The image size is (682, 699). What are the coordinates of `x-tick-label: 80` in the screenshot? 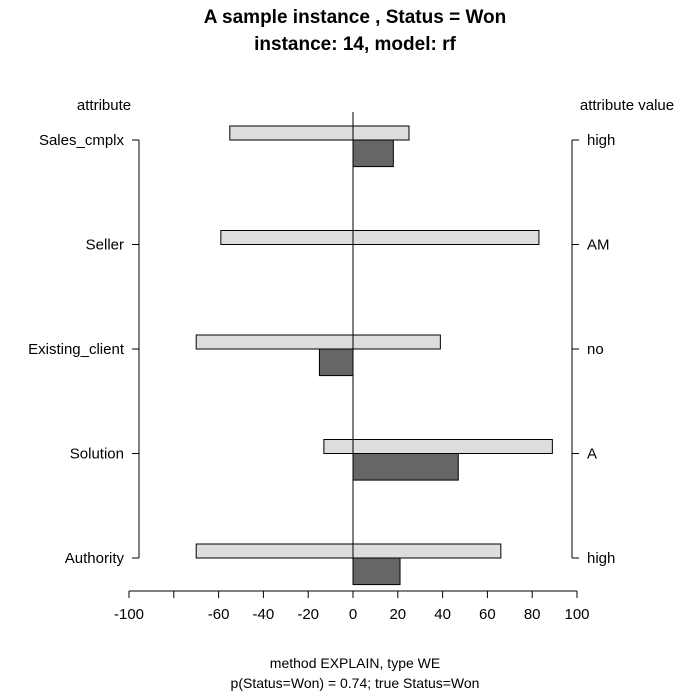 It's located at (532, 614).